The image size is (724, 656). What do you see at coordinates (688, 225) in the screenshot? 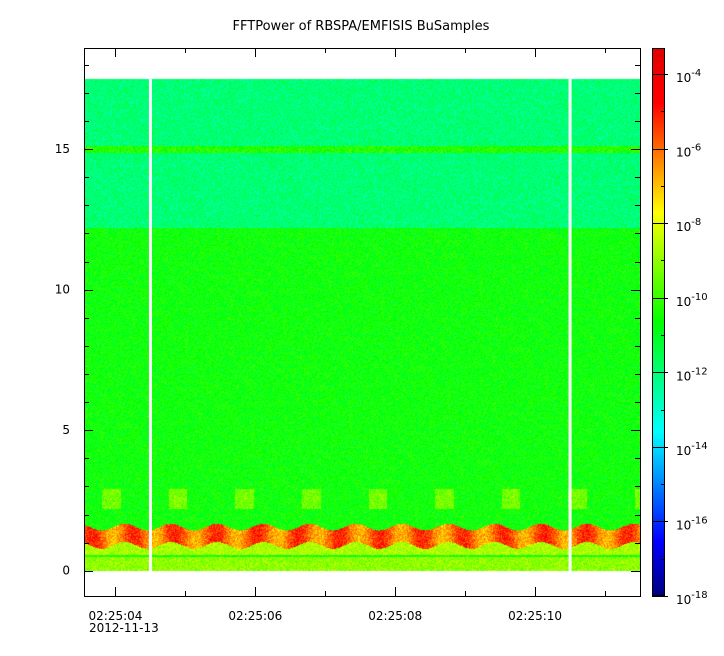
I see `colorbar-tick-label: 10⁻⁸` at bounding box center [688, 225].